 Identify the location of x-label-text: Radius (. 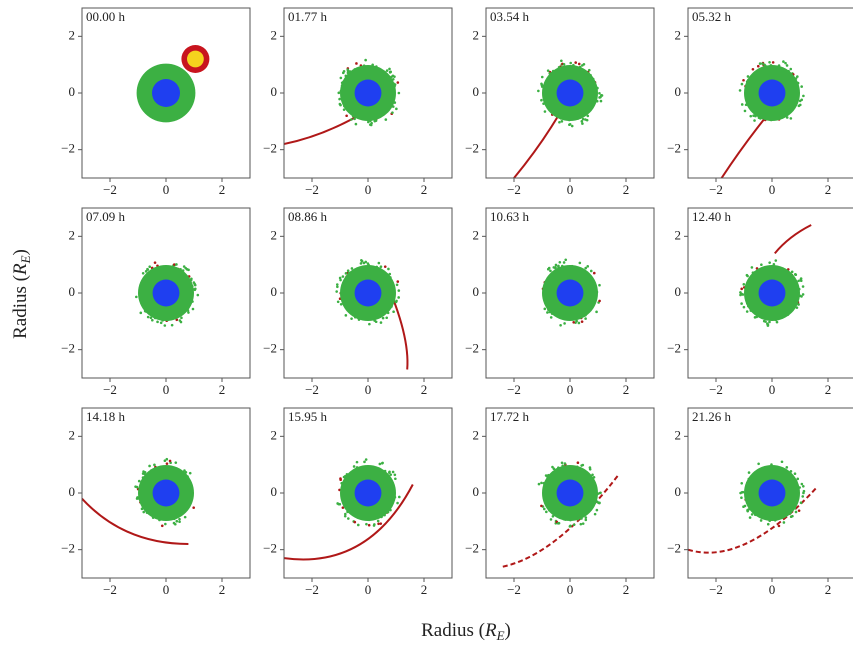
(453, 630).